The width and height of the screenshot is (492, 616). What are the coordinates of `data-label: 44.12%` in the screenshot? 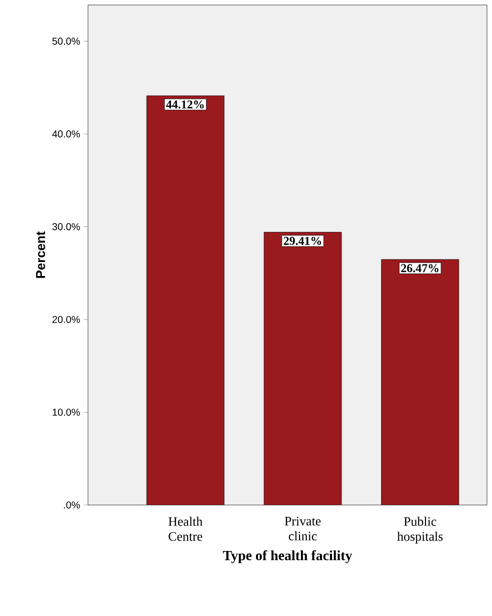 It's located at (185, 104).